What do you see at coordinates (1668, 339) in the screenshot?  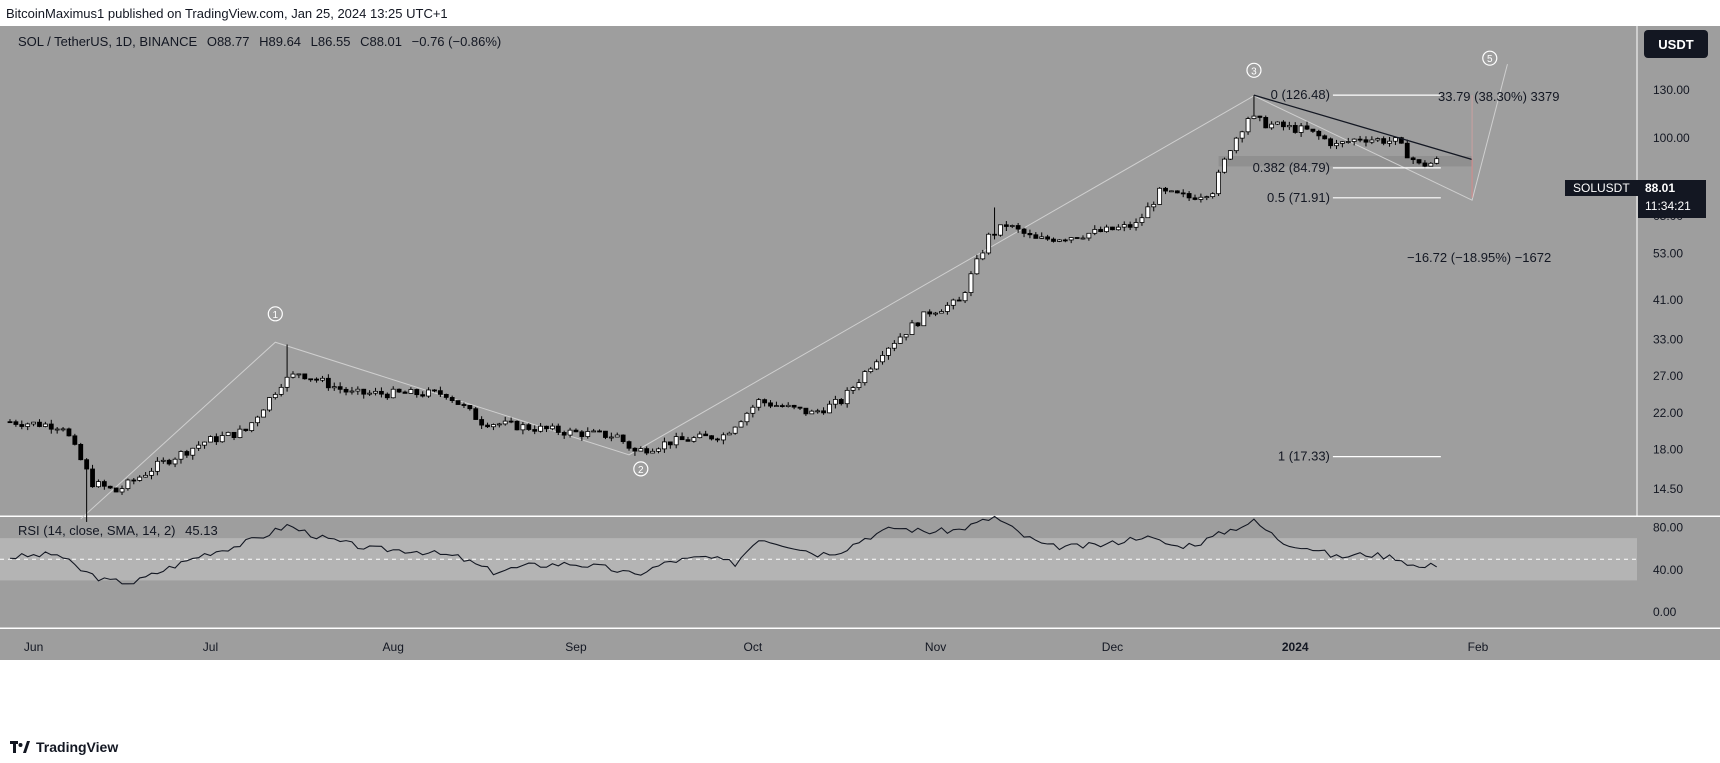 I see `price-tick-label: 33.00` at bounding box center [1668, 339].